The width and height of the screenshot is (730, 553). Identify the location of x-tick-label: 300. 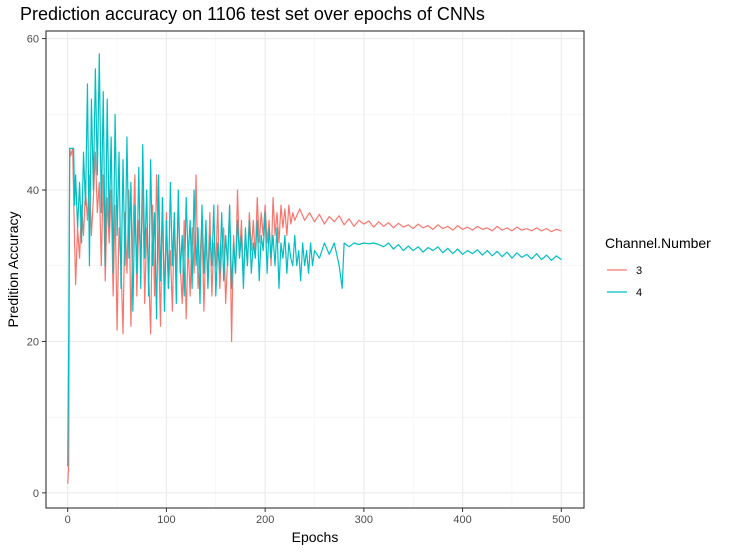
(364, 520).